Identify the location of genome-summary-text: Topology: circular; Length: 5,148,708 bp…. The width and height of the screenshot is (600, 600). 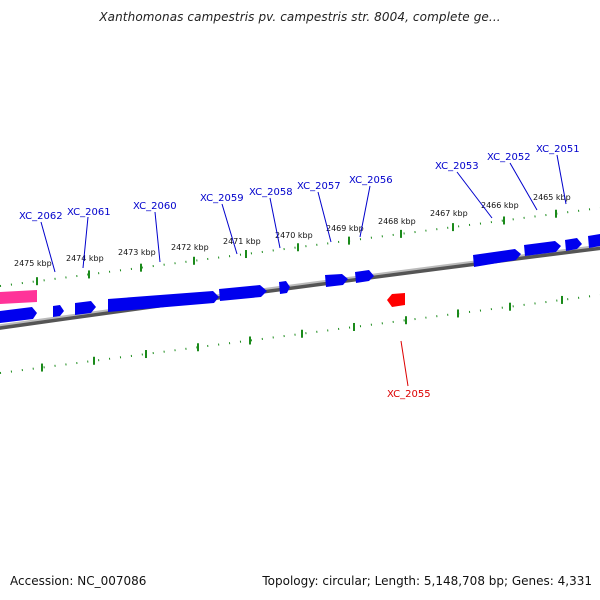
(427, 581).